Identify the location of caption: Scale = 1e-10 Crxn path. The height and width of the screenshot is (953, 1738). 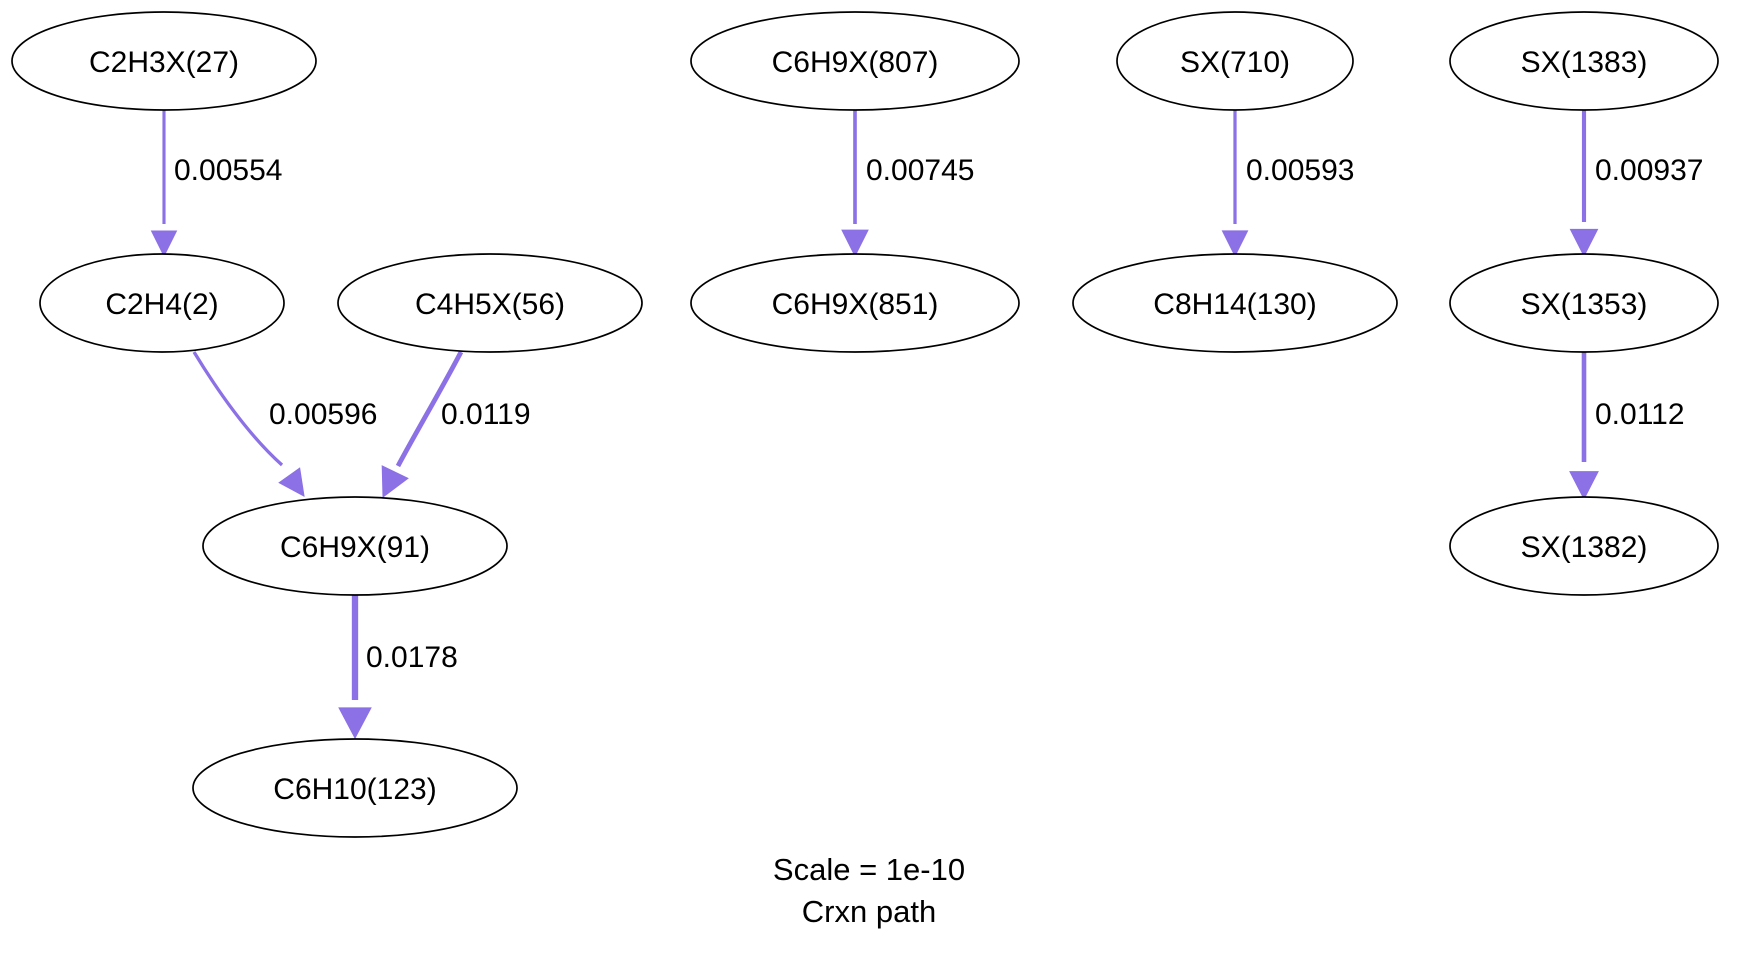
(869, 890).